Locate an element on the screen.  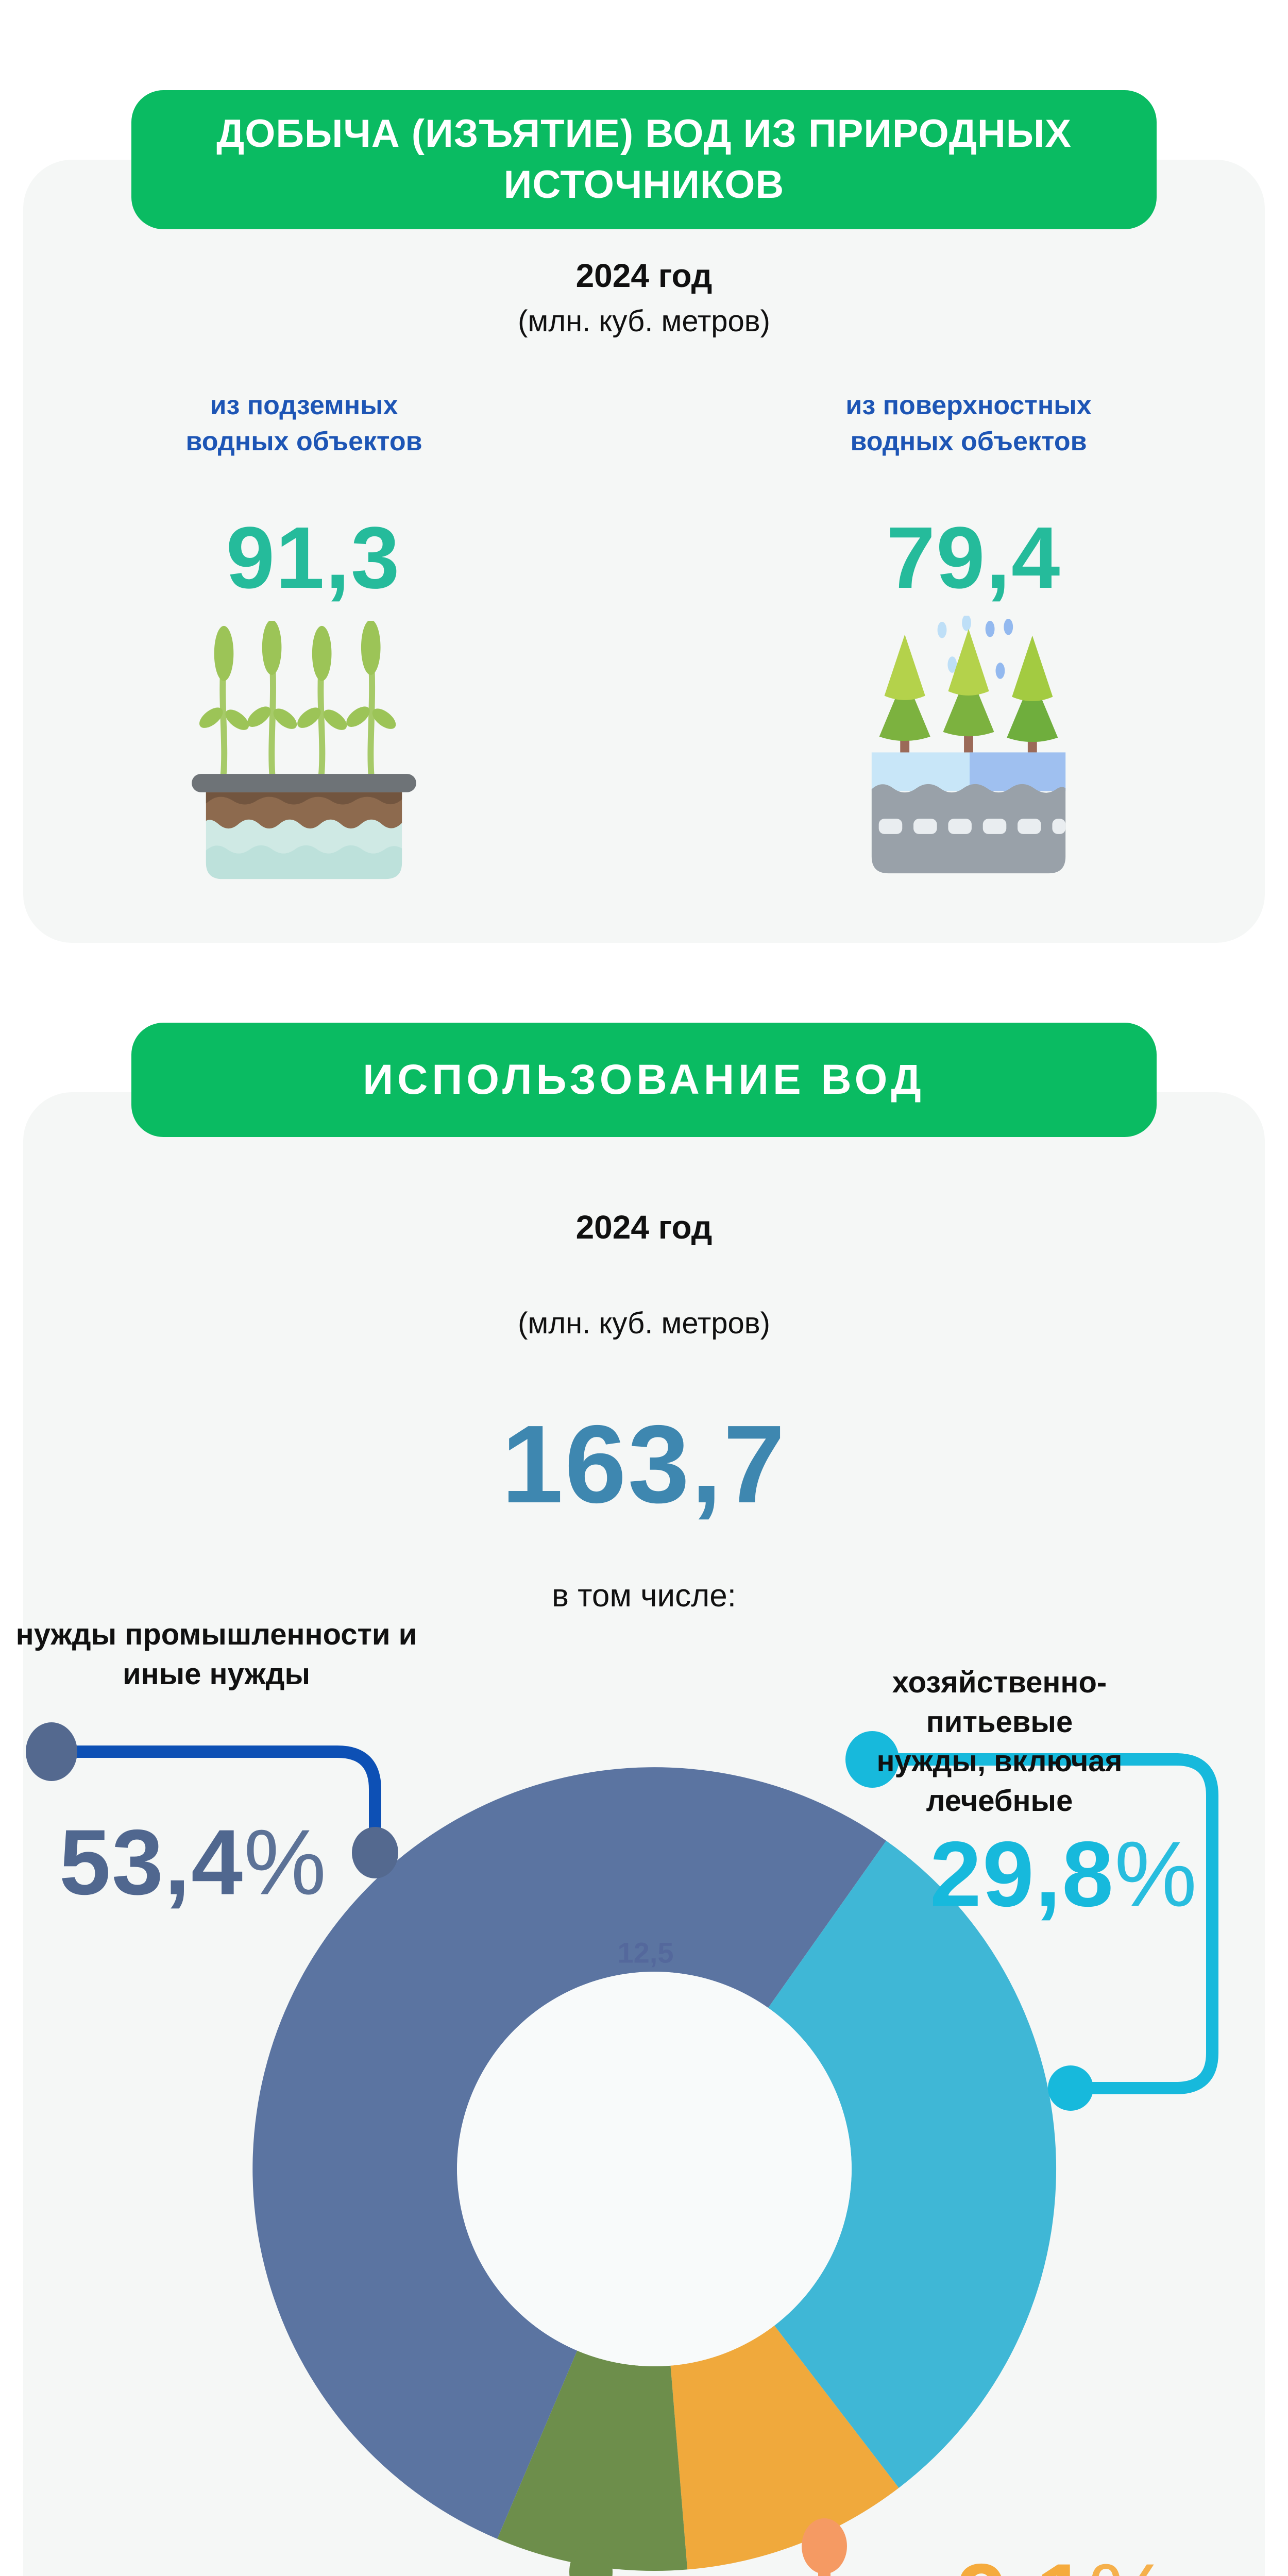
donut-slice-agriculture is located at coordinates (785, 2447).